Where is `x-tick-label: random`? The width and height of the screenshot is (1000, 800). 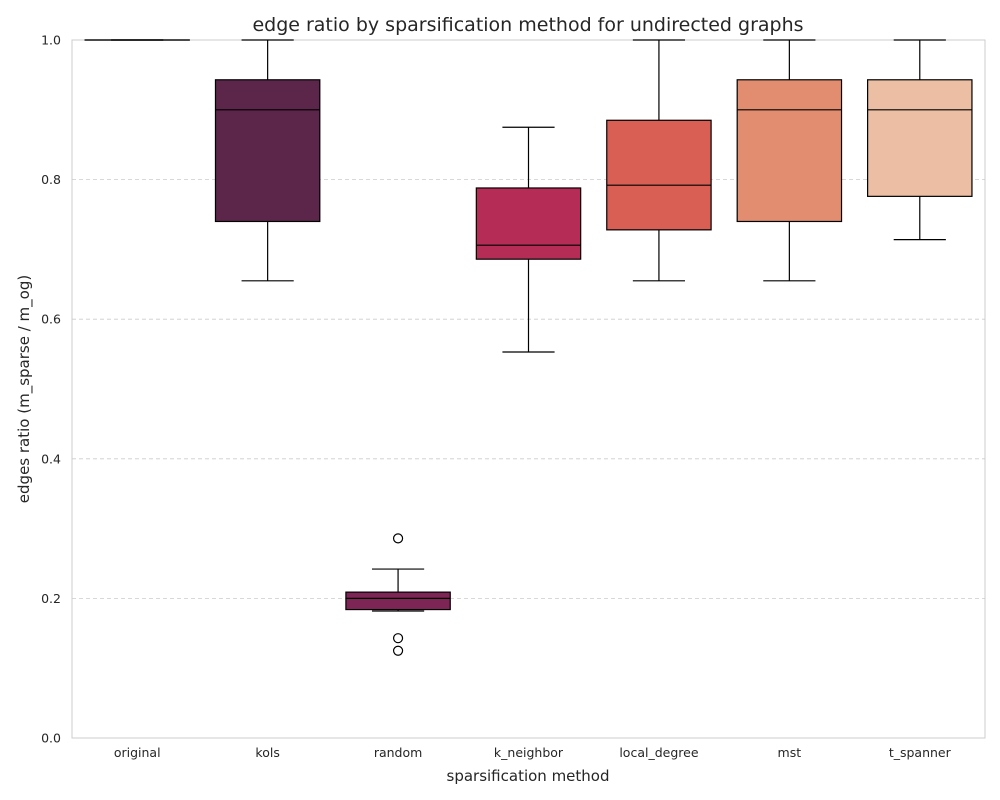 x-tick-label: random is located at coordinates (398, 752).